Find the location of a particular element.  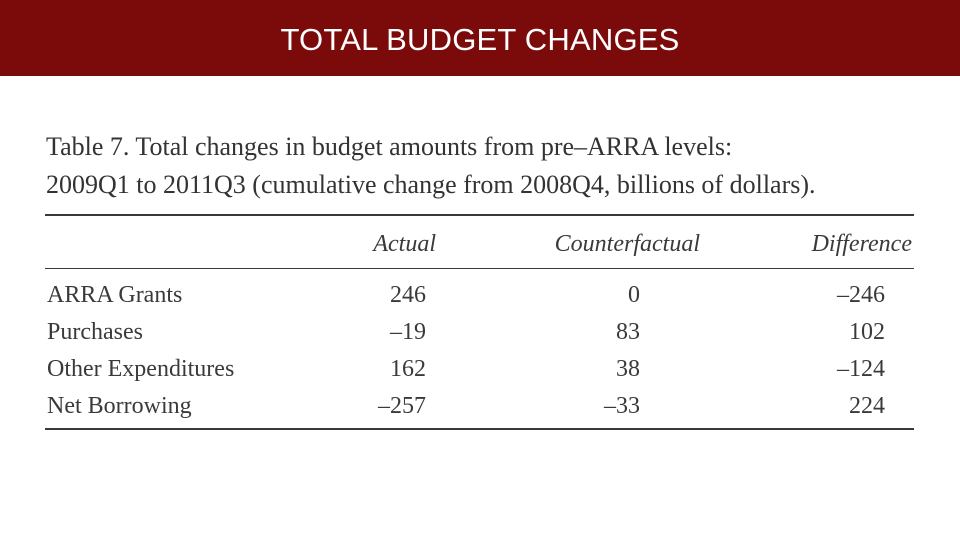

counterfactual-value: –33 is located at coordinates (622, 406).